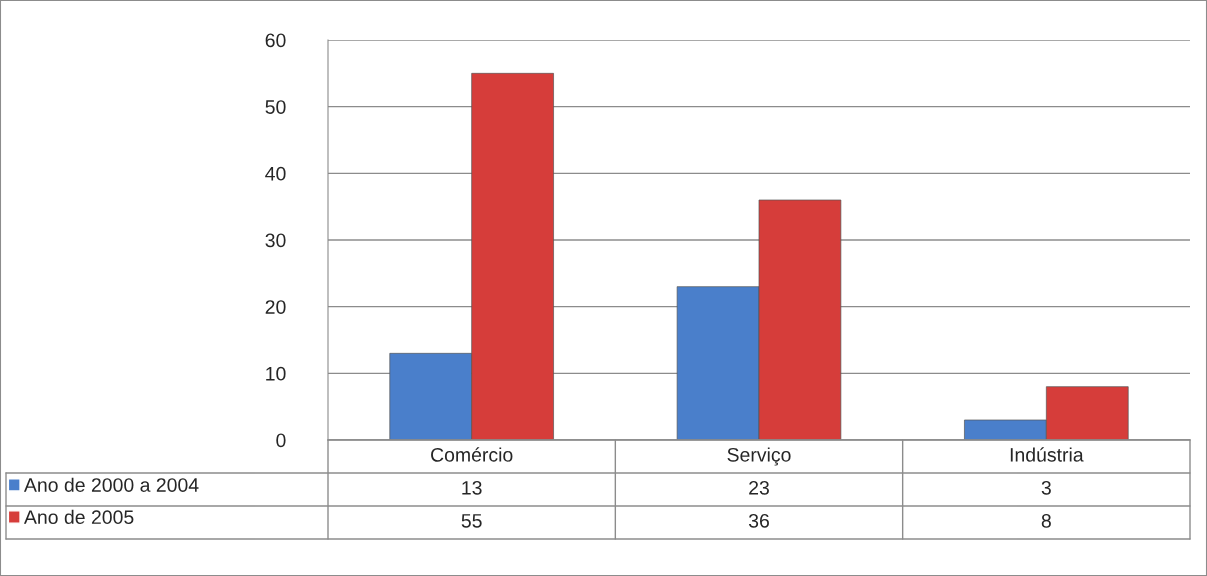 This screenshot has width=1207, height=576. Describe the element at coordinates (275, 307) in the screenshot. I see `y-tick-label: 20` at that location.